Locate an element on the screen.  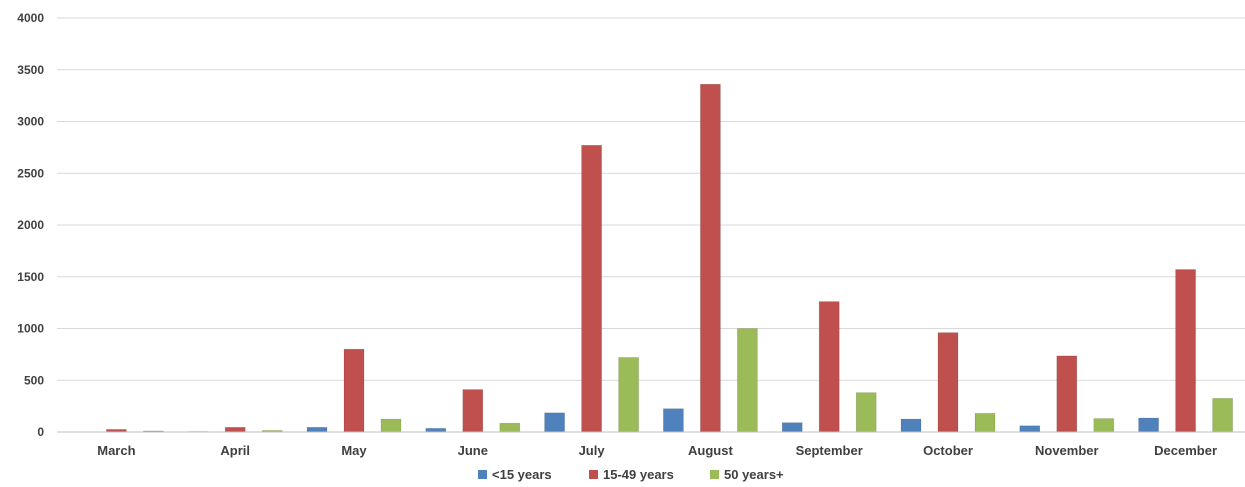
category-group-june is located at coordinates (473, 411).